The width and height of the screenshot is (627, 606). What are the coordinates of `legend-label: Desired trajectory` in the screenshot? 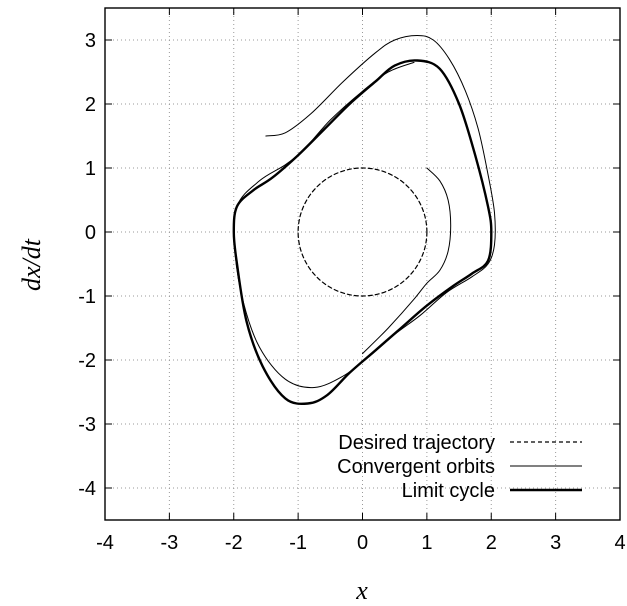 It's located at (416, 443).